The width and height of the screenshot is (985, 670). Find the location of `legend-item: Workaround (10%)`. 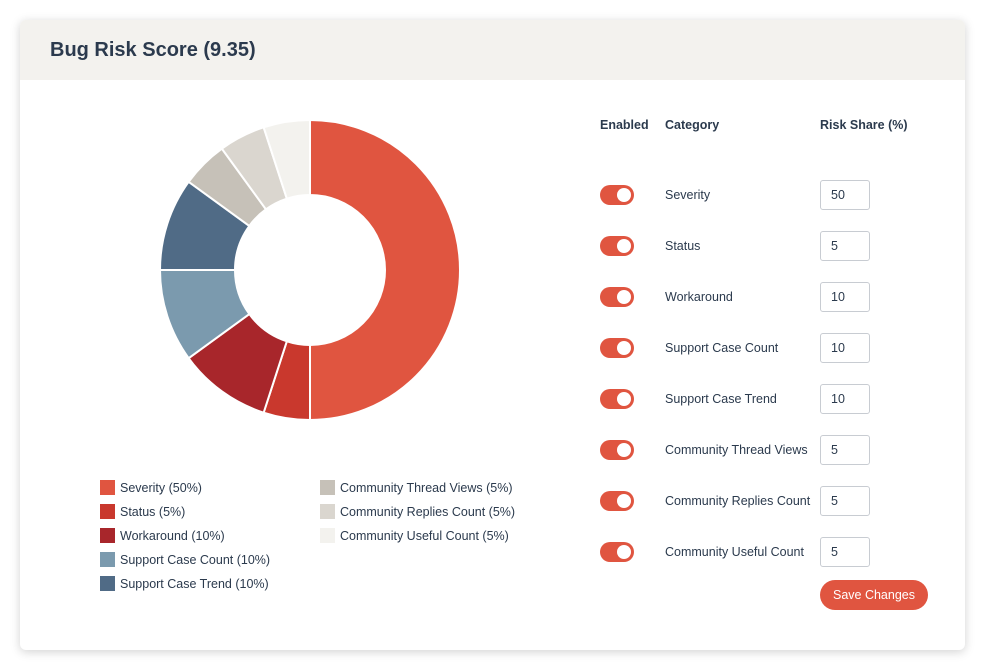

legend-item: Workaround (10%) is located at coordinates (162, 535).